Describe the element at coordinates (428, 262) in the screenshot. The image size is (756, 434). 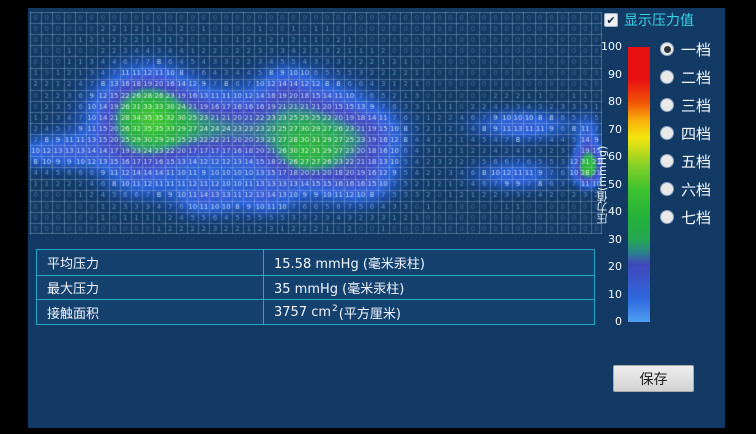
I see `stats-row-value: 15.58 mmHg (毫米汞柱)` at that location.